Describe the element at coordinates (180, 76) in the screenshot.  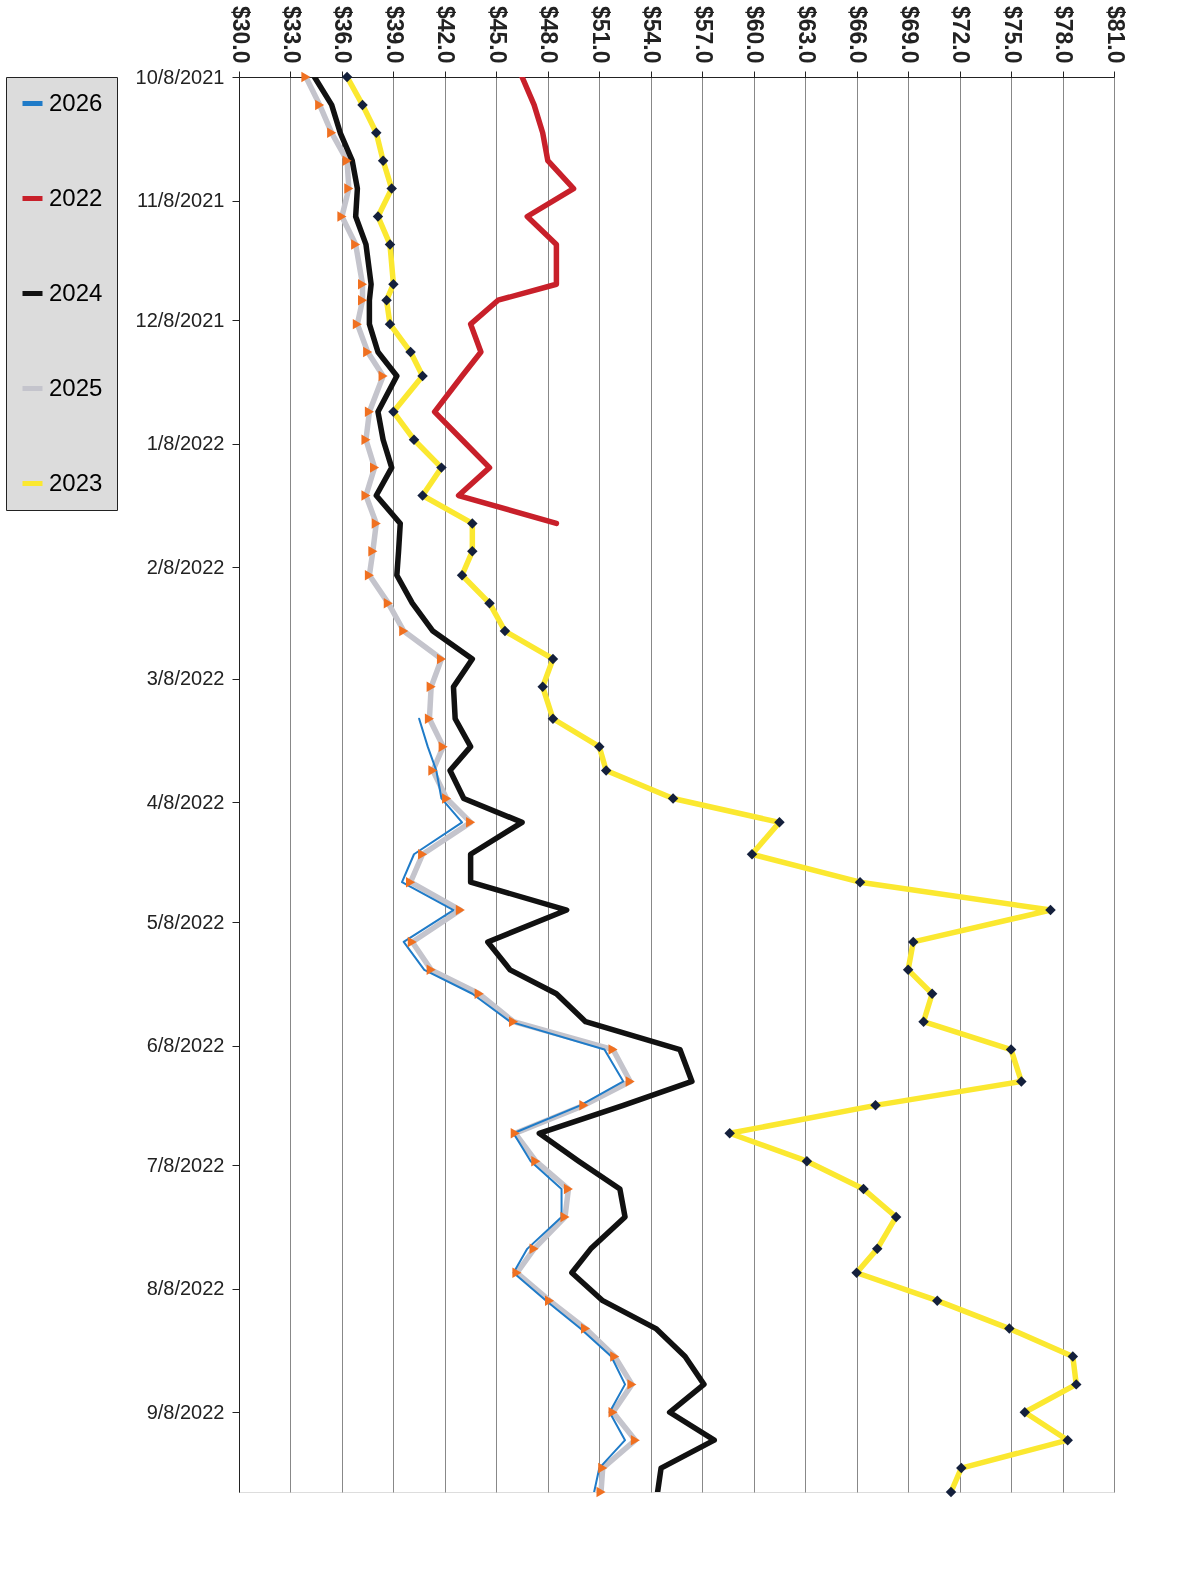
I see `y-tick-label: 10/8/2021` at that location.